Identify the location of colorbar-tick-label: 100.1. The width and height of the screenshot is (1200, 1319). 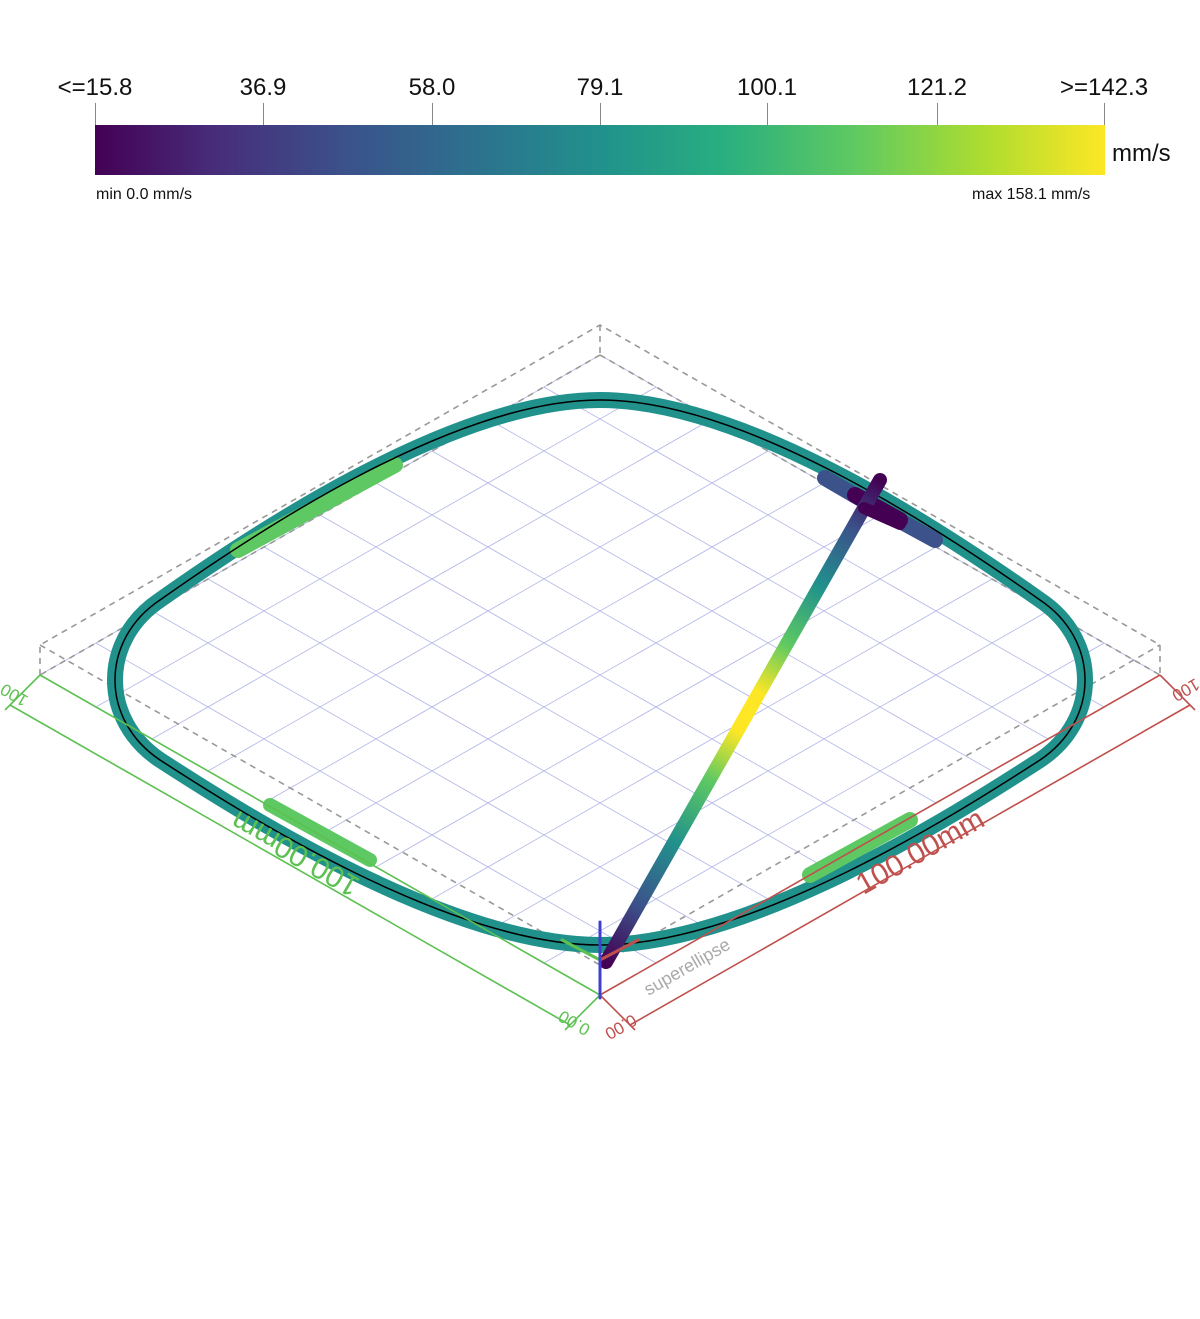
(767, 87).